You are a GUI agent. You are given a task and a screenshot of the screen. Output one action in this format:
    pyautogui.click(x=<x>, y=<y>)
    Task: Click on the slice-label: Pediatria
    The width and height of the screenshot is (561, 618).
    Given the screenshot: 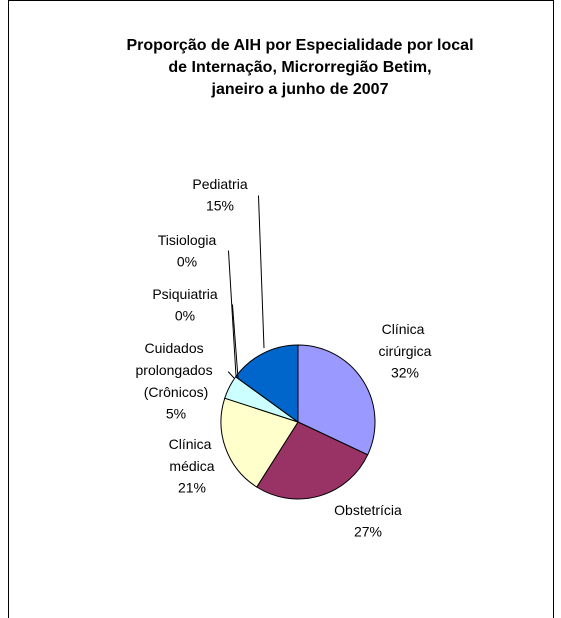 What is the action you would take?
    pyautogui.click(x=219, y=184)
    